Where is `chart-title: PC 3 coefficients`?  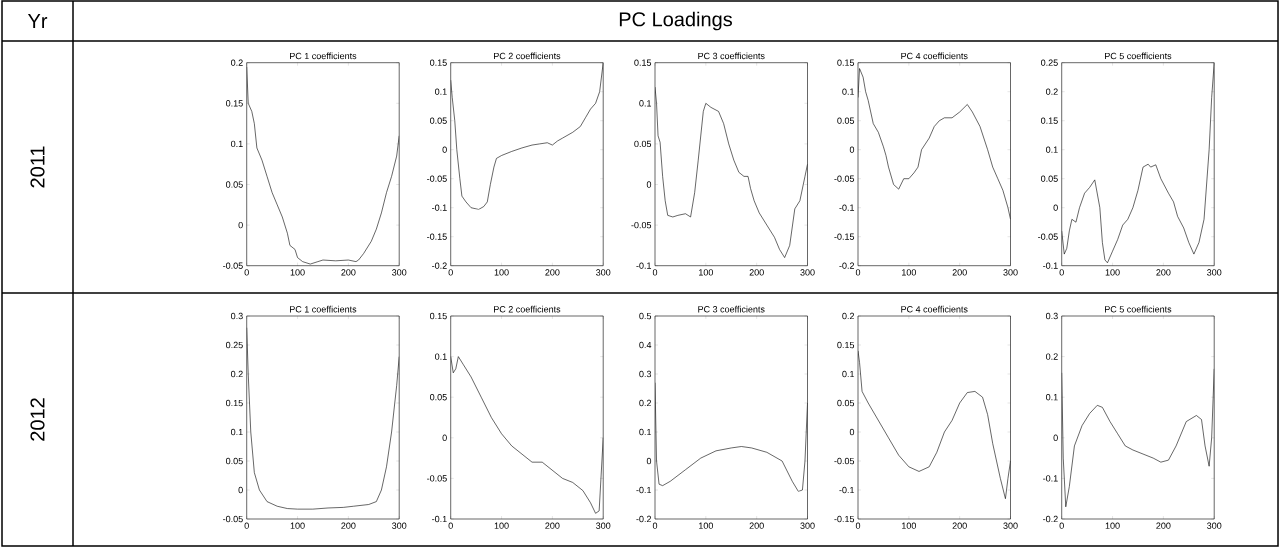
chart-title: PC 3 coefficients is located at coordinates (731, 56).